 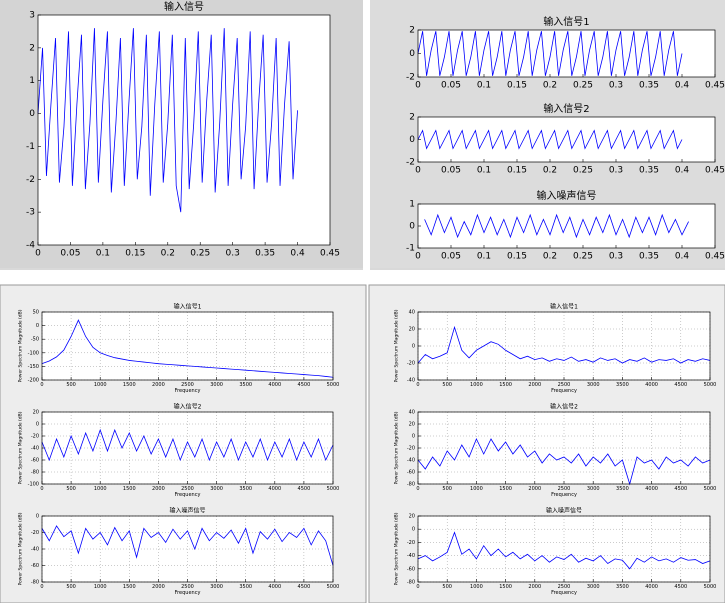 I want to click on x-tick-label: 3500, so click(x=622, y=489).